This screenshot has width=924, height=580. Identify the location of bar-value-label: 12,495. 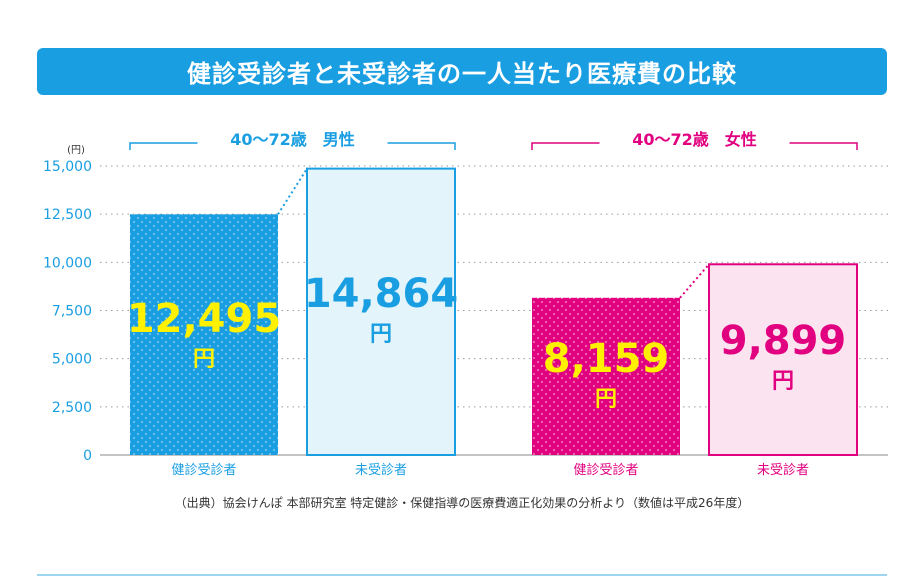
(204, 319).